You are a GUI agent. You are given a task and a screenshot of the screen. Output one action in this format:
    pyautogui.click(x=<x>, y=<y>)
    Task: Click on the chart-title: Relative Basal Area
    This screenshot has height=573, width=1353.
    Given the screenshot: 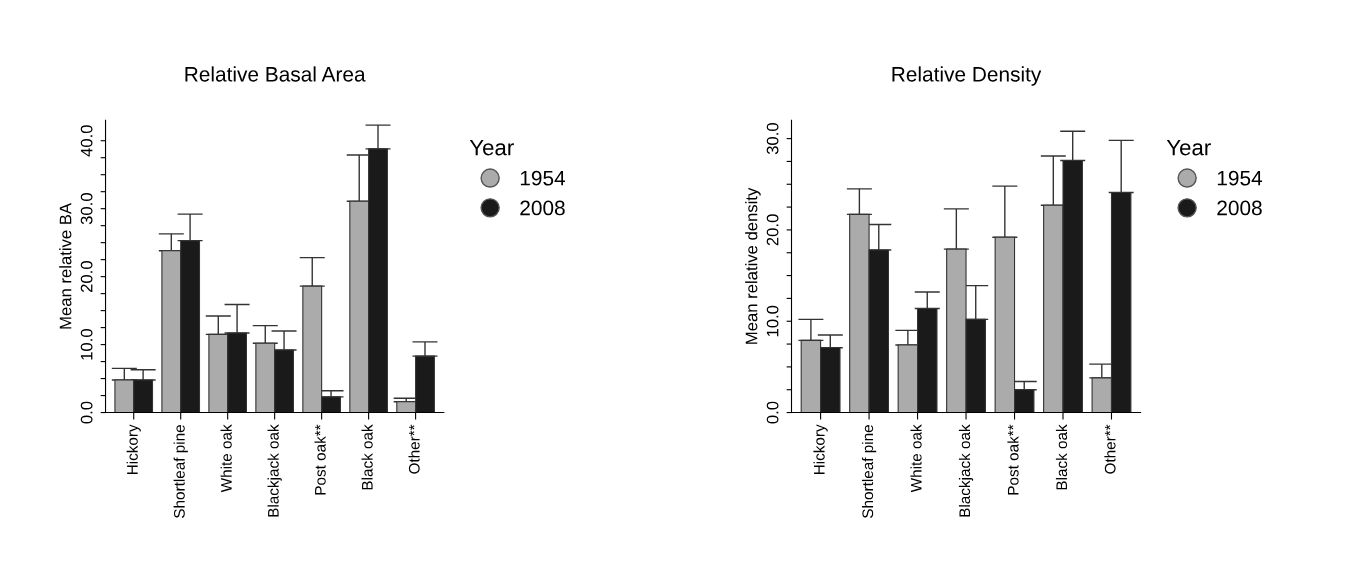 What is the action you would take?
    pyautogui.click(x=275, y=74)
    